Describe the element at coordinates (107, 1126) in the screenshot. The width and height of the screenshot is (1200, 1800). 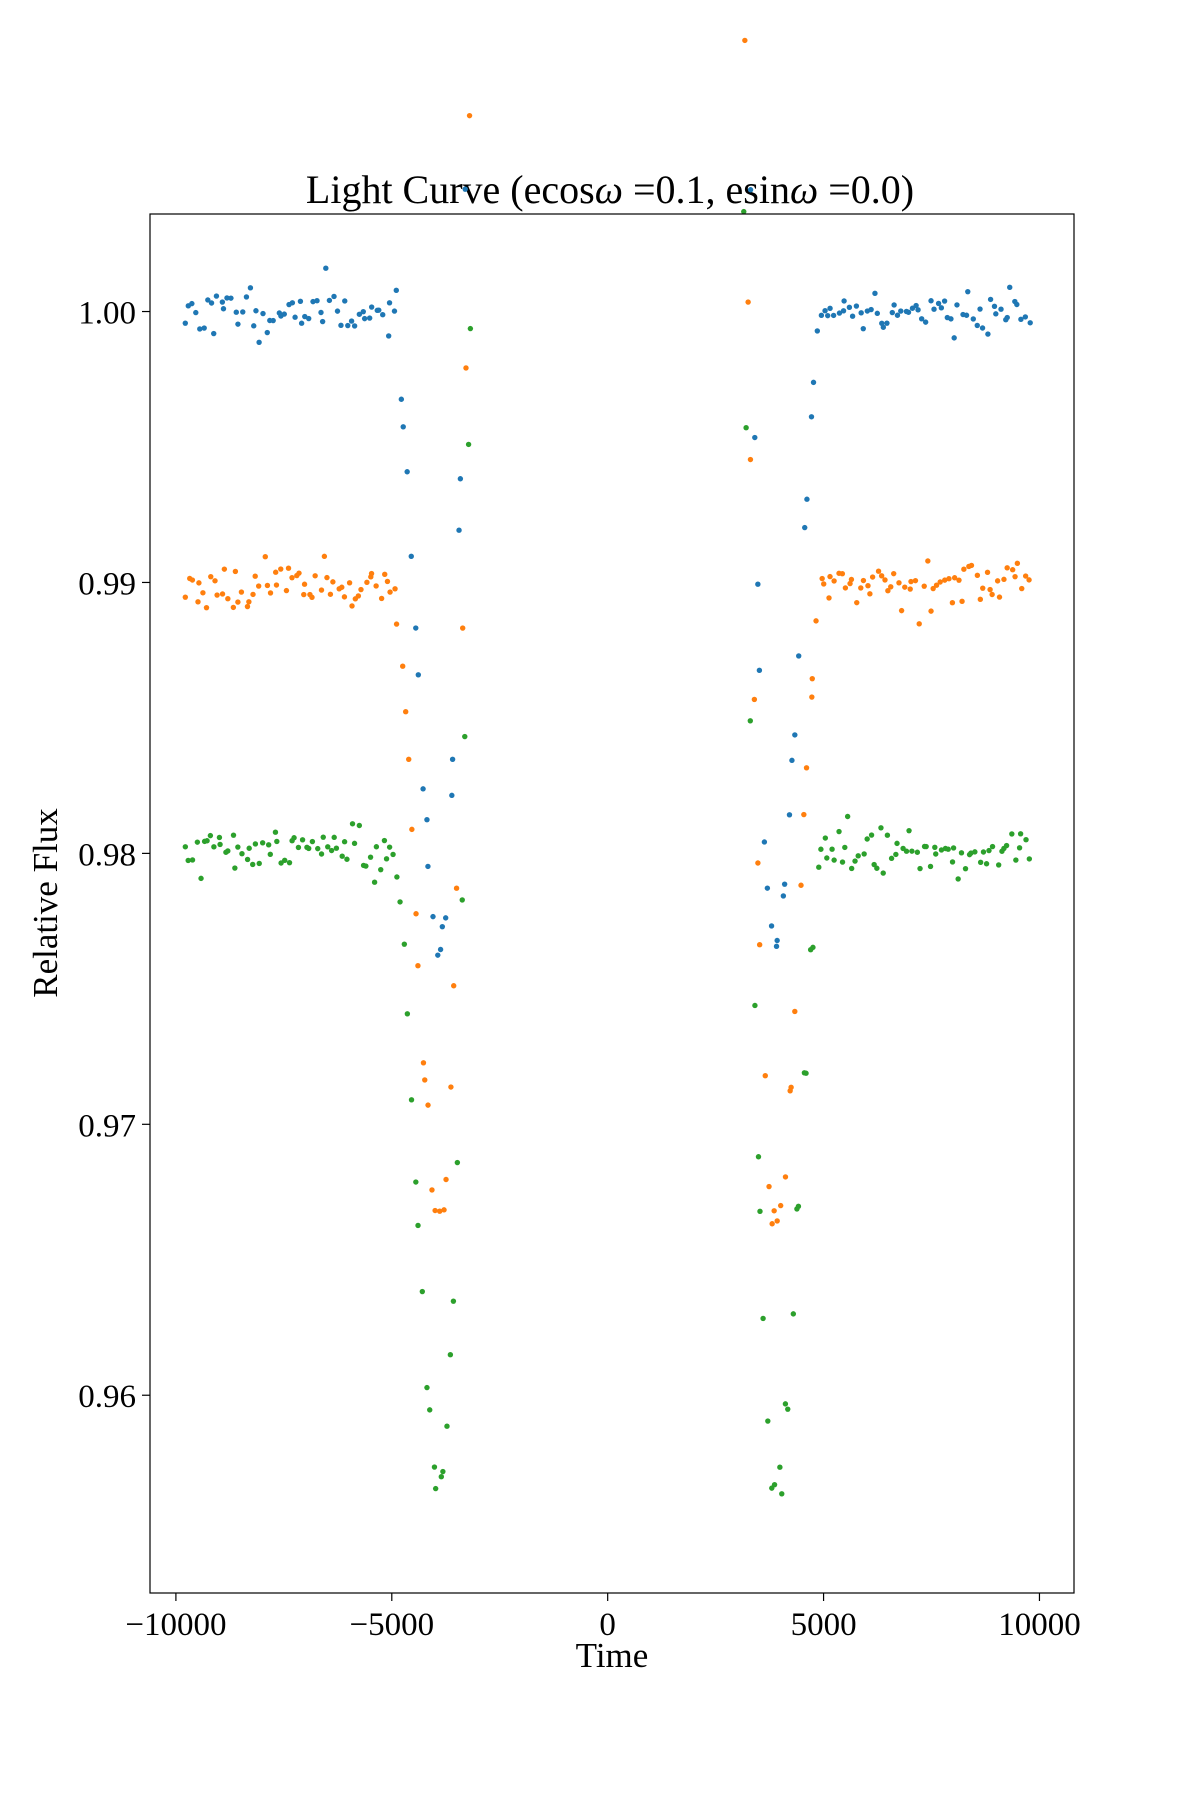
I see `y-tick-label: 0.97` at that location.